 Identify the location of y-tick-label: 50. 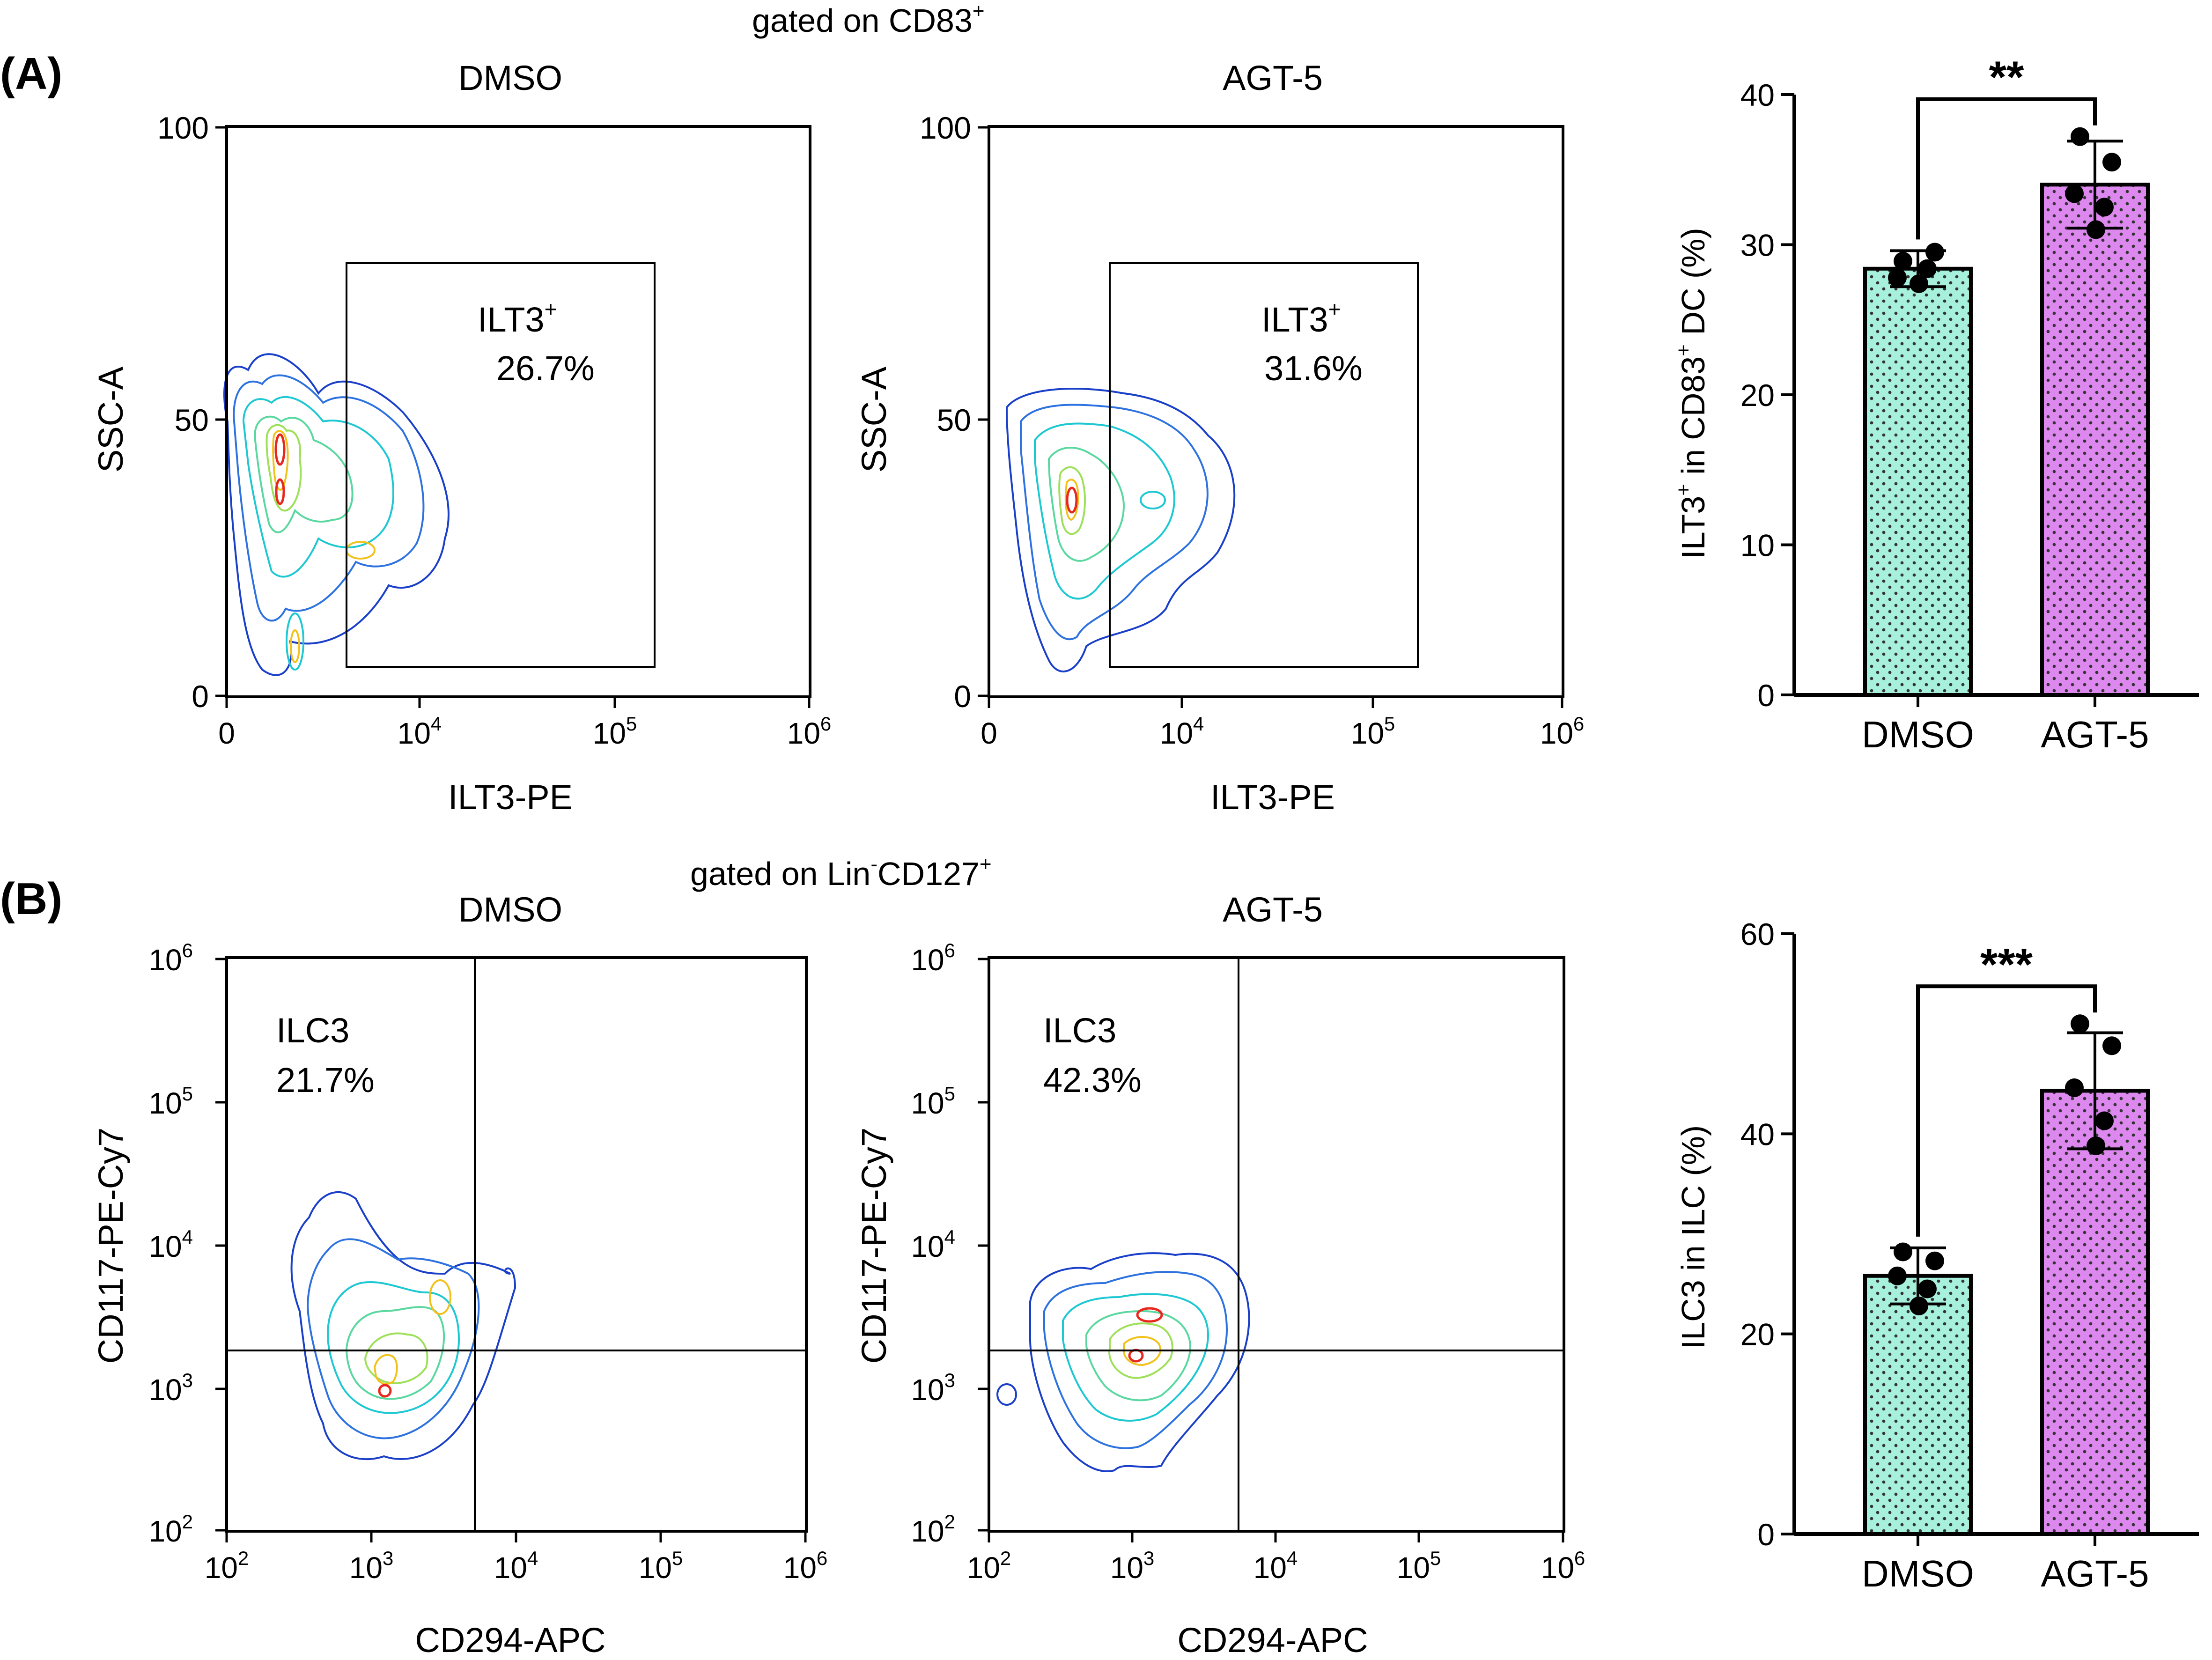
(954, 420).